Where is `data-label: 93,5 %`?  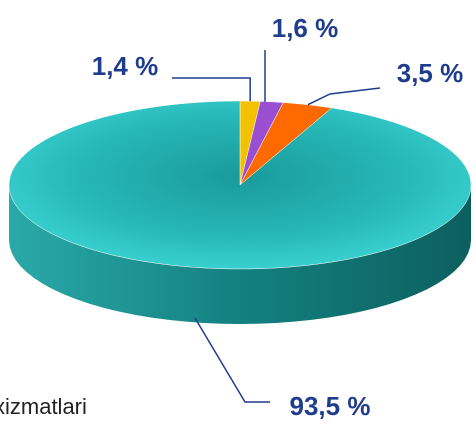 data-label: 93,5 % is located at coordinates (330, 406).